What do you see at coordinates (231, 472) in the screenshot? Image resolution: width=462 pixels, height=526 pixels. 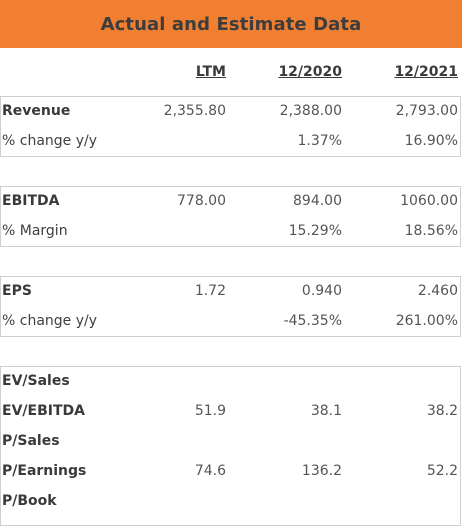 I see `table-row: P/Earnings 74.6 136.2 52.2` at bounding box center [231, 472].